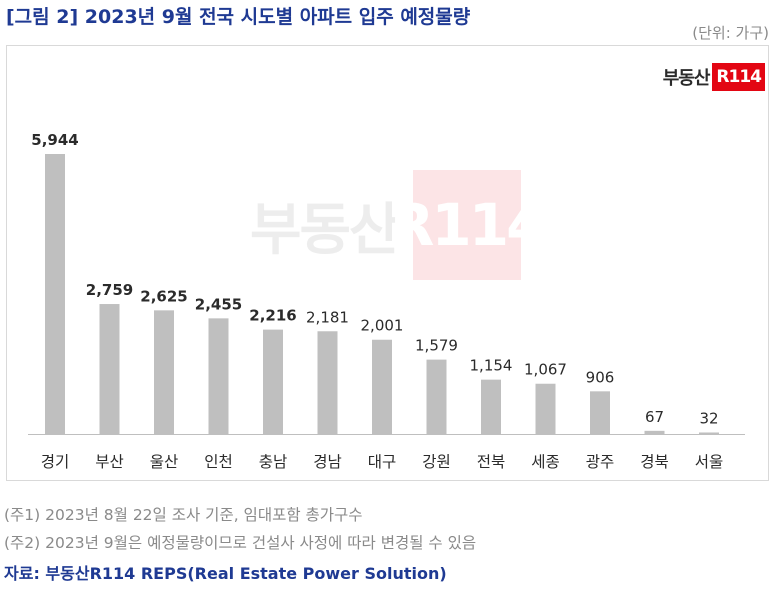 Image resolution: width=779 pixels, height=592 pixels. What do you see at coordinates (545, 370) in the screenshot?
I see `value-label-세종: 1,067` at bounding box center [545, 370].